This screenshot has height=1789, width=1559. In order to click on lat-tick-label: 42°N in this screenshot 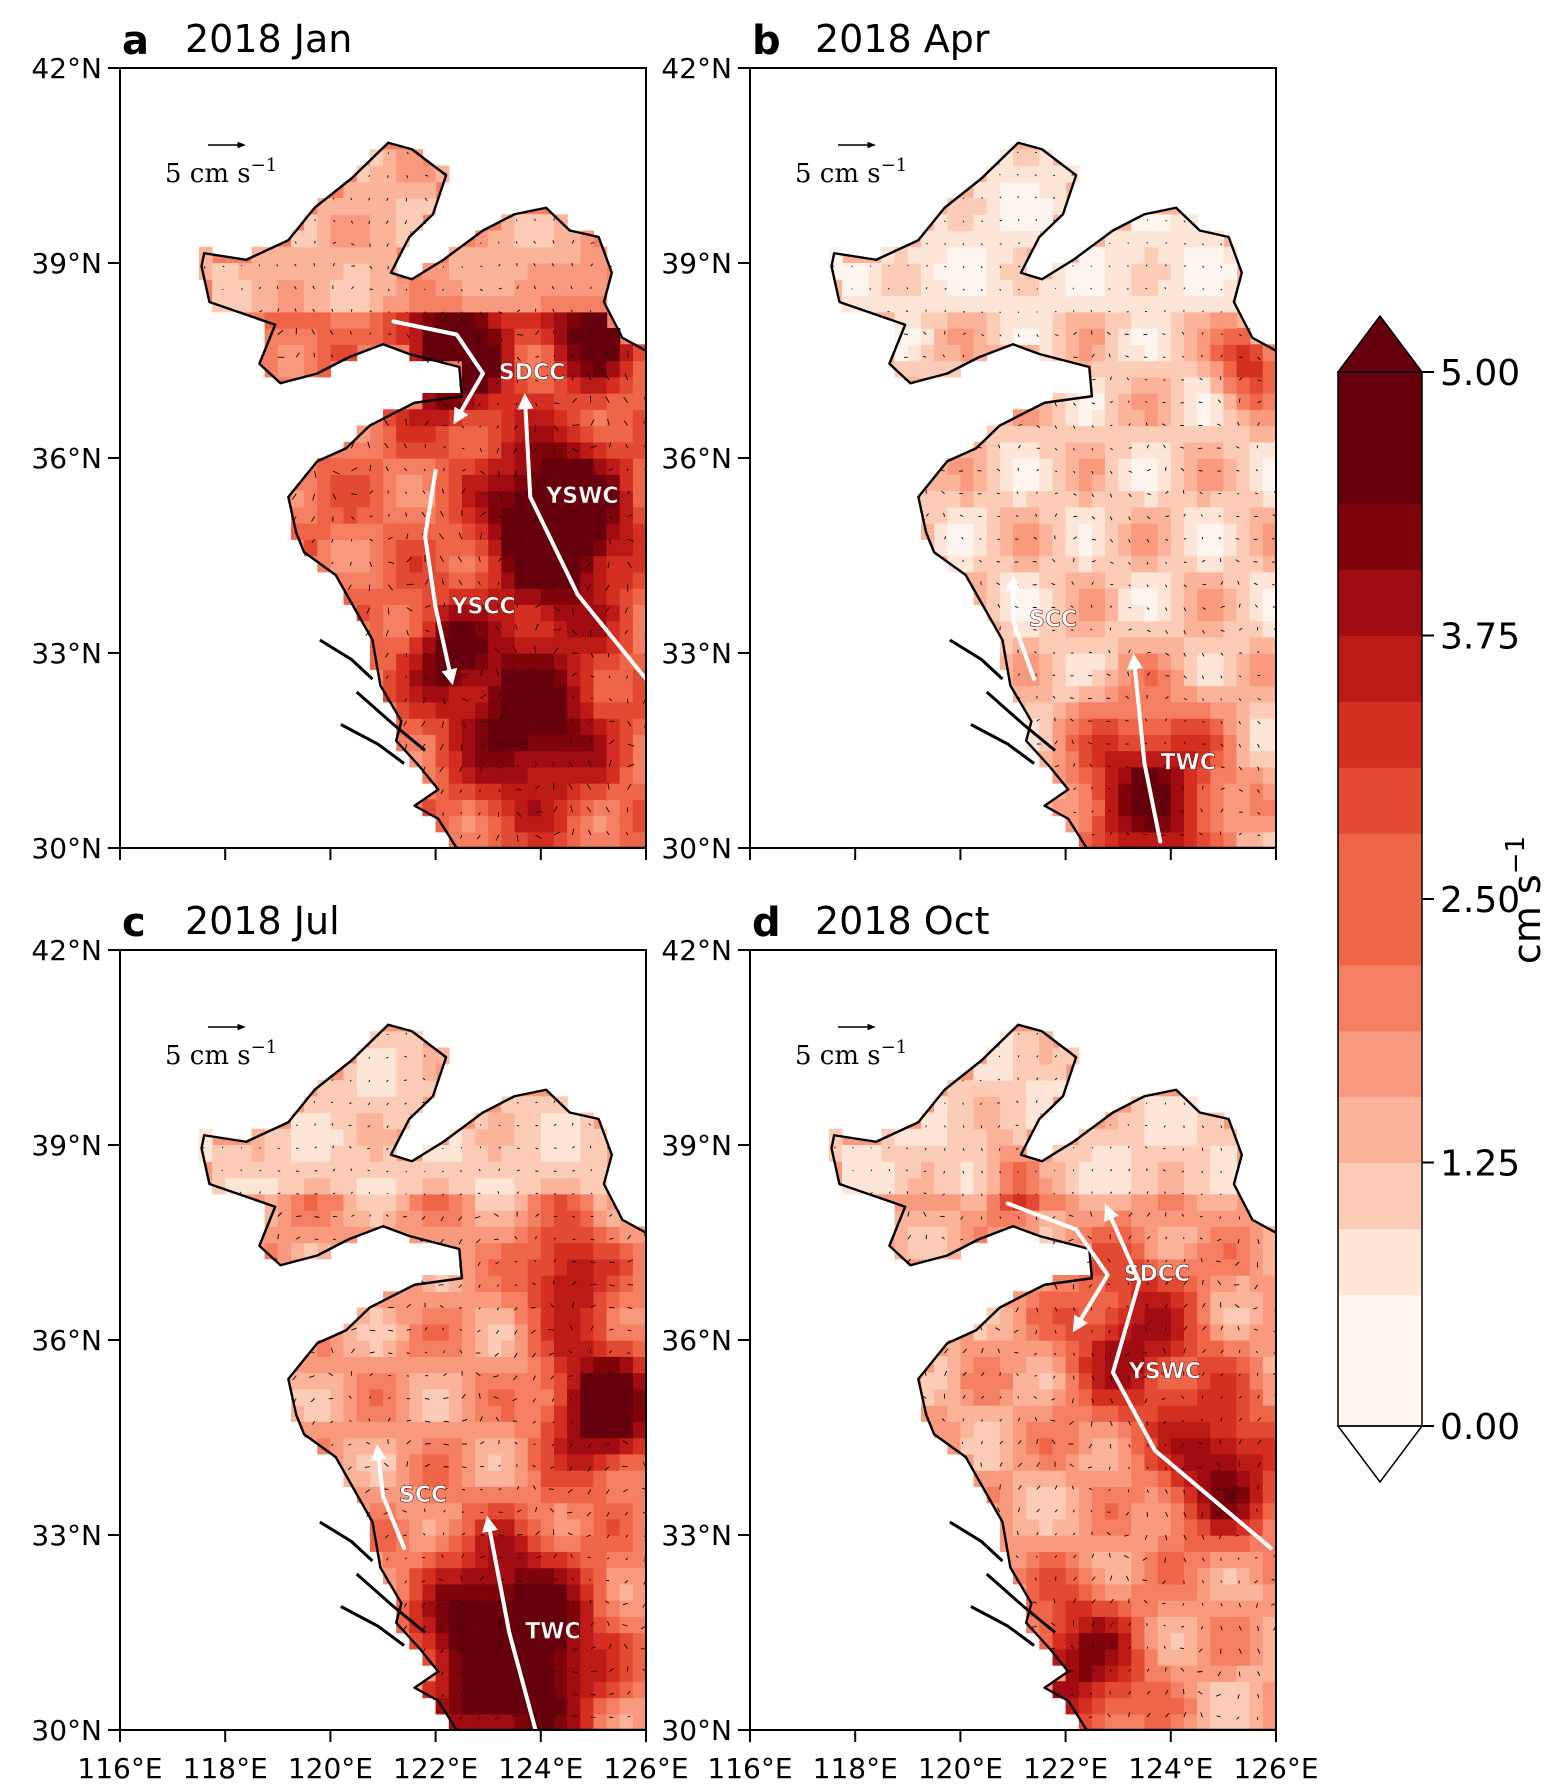, I will do `click(66, 68)`.